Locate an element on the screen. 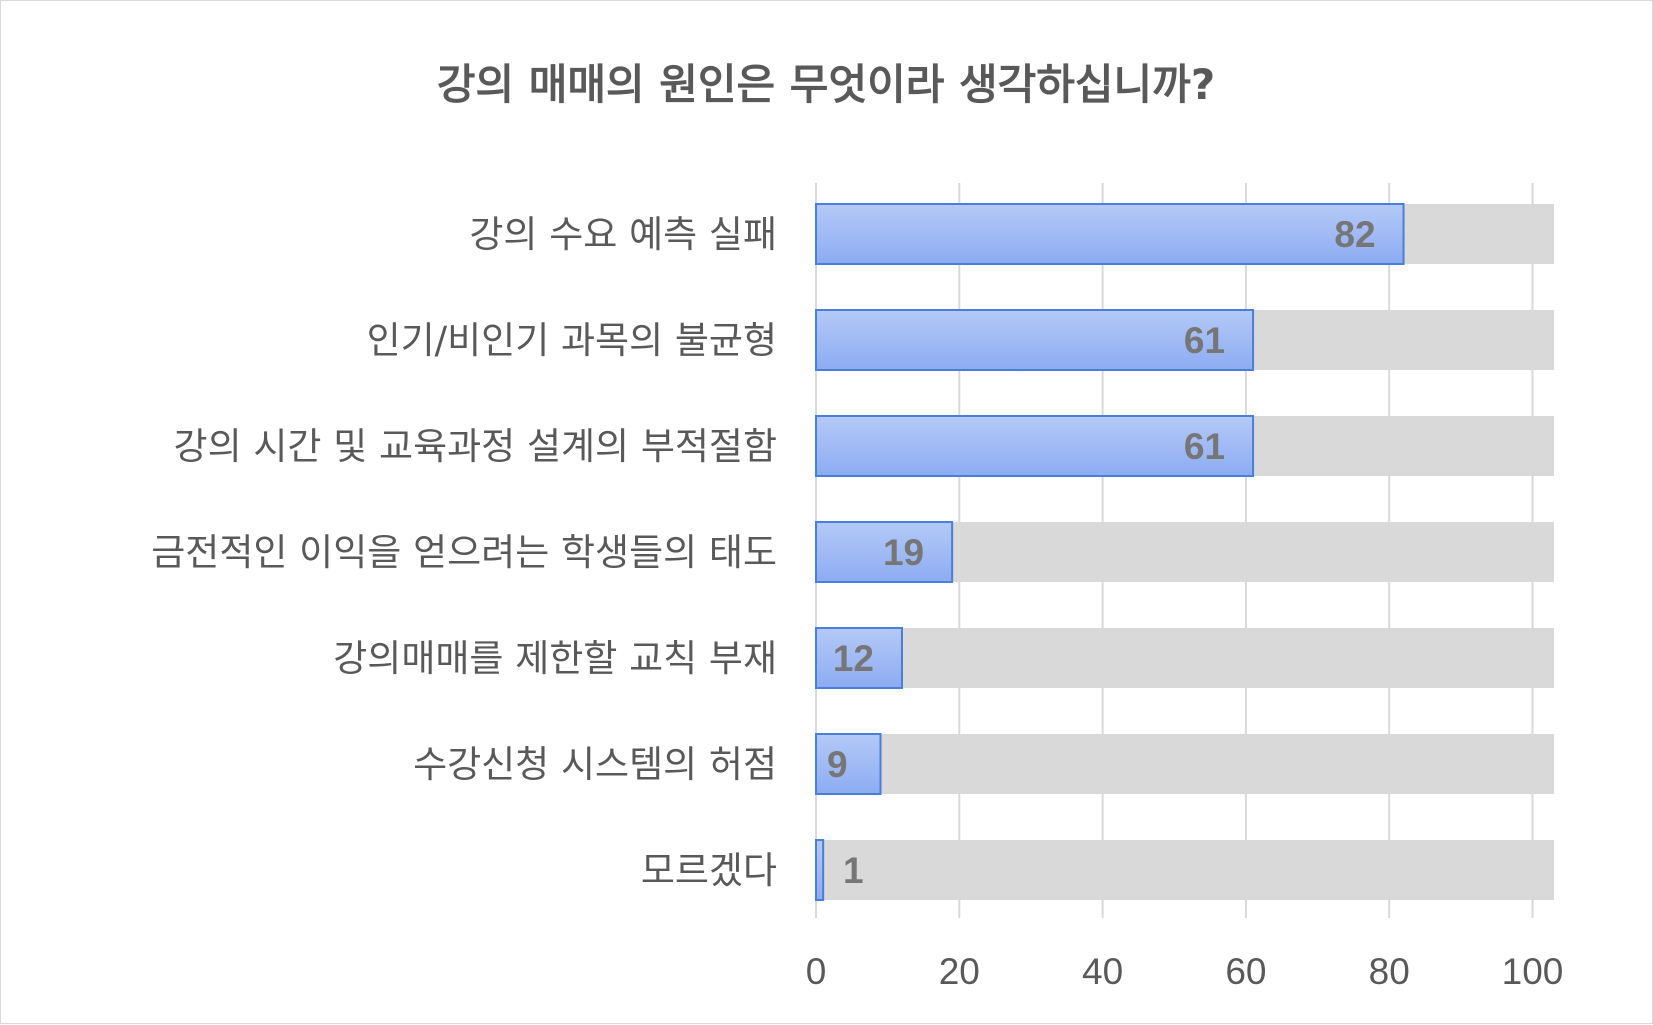 This screenshot has height=1025, width=1653. x-tick-label: 0 is located at coordinates (816, 971).